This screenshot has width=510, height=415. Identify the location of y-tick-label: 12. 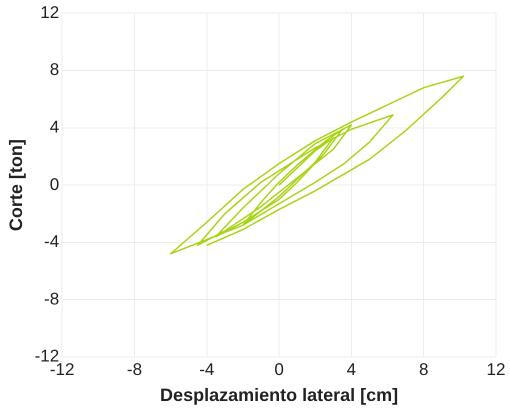
(50, 12).